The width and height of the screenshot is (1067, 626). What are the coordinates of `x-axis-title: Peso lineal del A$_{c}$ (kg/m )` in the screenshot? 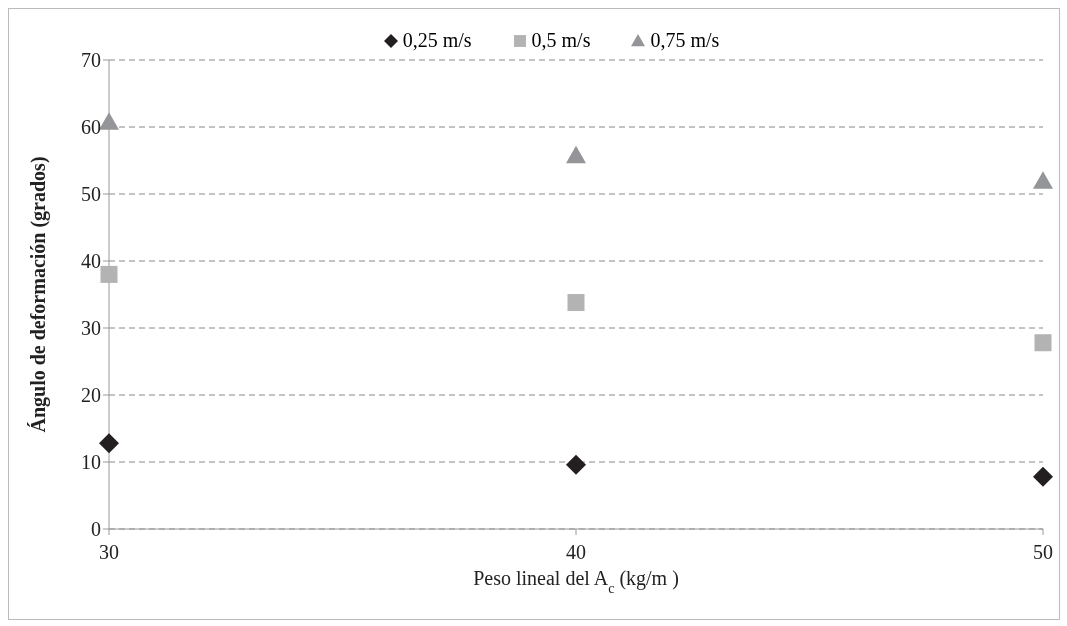 It's located at (576, 581).